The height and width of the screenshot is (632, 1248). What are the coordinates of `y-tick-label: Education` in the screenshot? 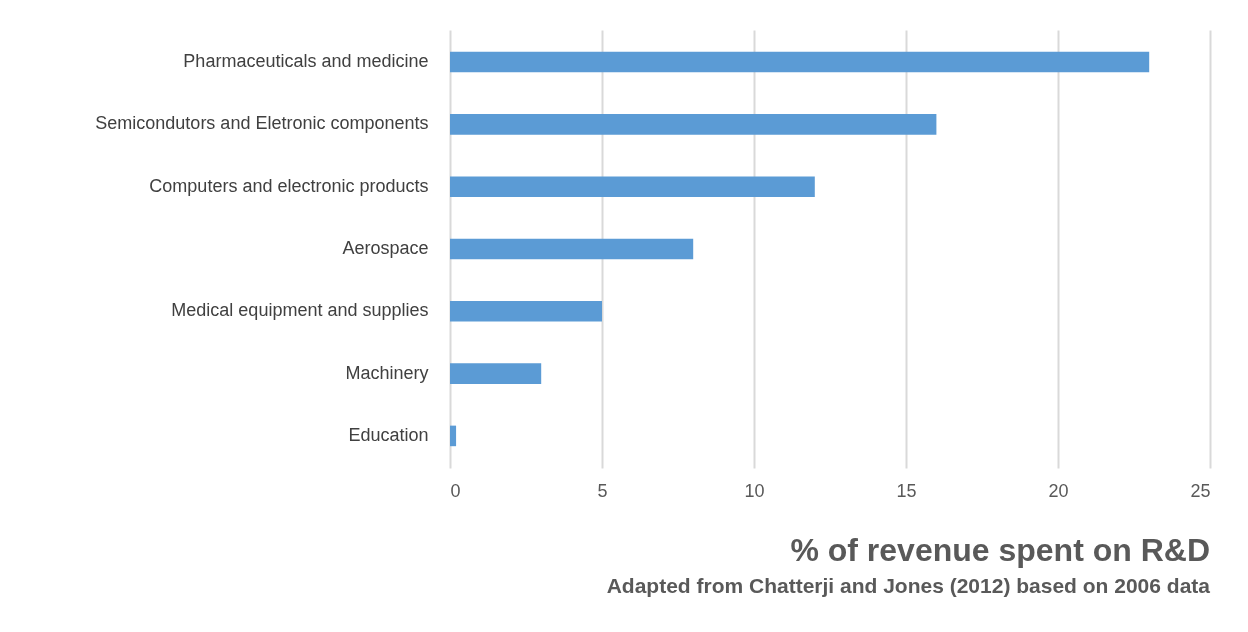 It's located at (388, 434).